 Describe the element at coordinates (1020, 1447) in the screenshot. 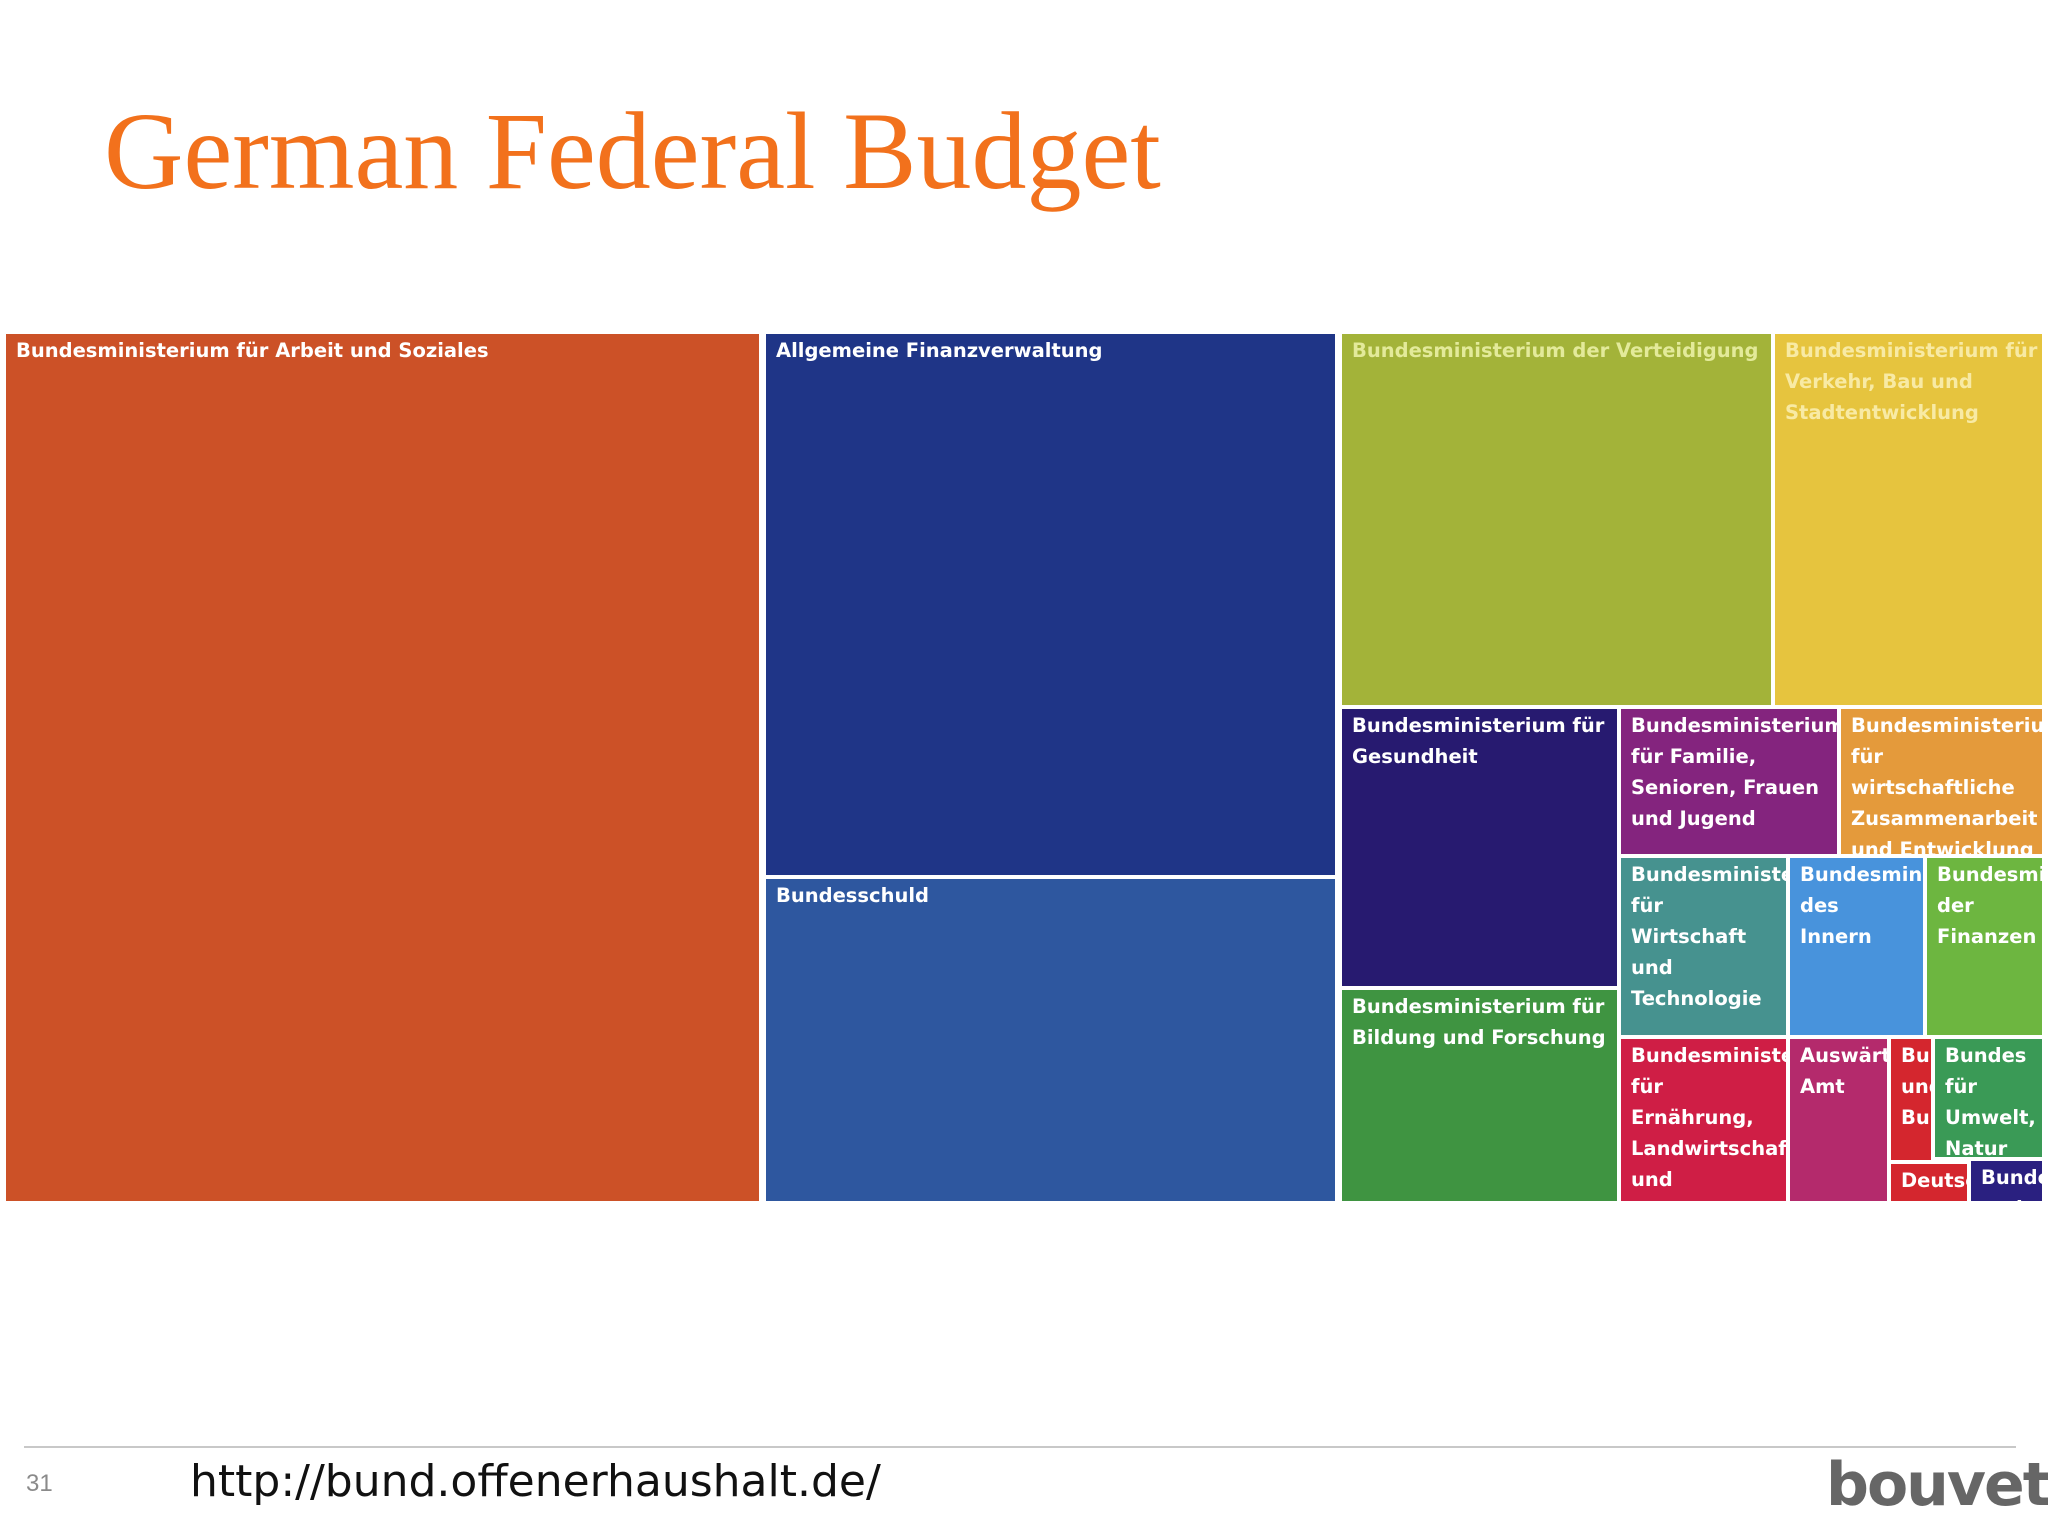

I see `footer-divider` at that location.